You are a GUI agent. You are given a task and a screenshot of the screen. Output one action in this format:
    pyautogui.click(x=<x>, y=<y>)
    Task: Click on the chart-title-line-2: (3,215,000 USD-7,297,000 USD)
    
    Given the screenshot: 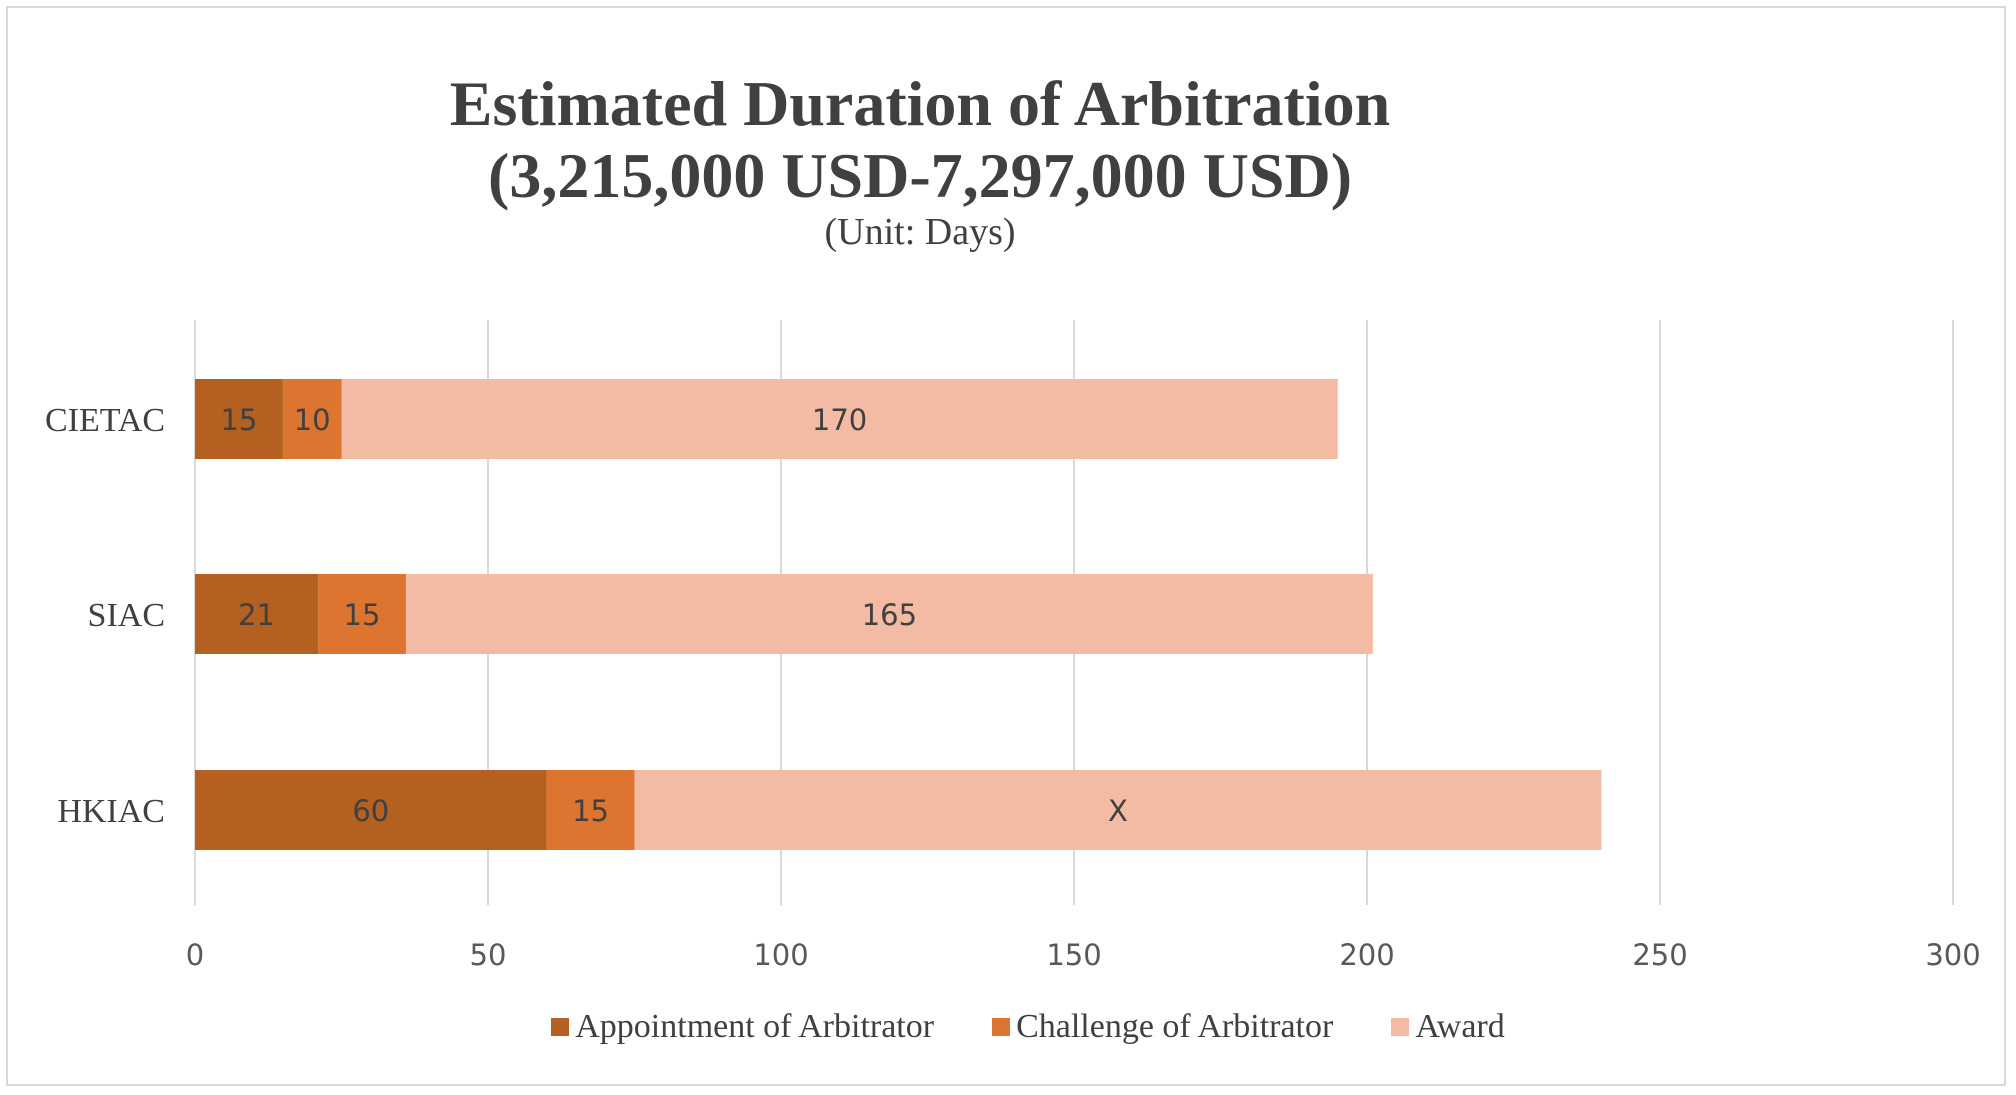 What is the action you would take?
    pyautogui.click(x=920, y=175)
    